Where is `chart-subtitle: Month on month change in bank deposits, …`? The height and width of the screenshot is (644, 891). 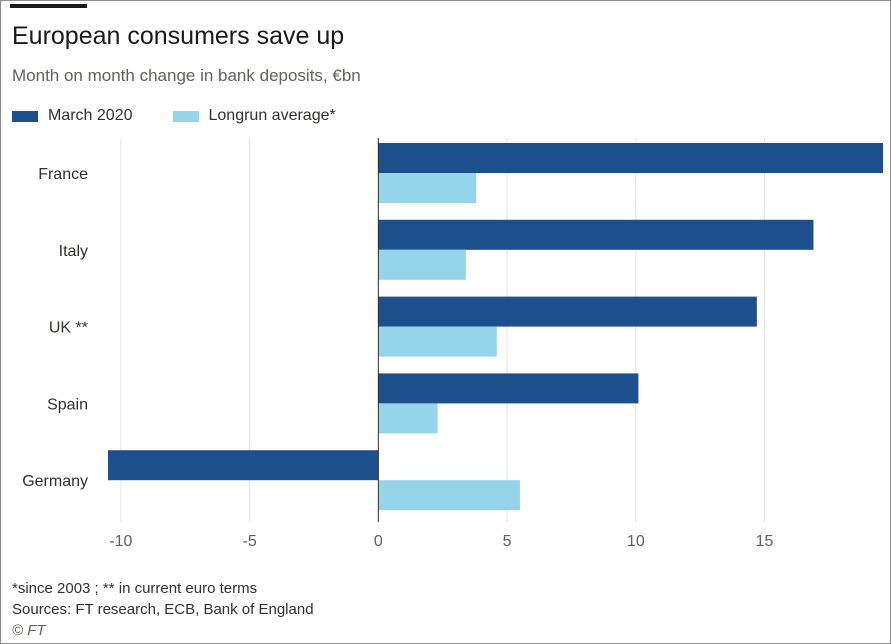 chart-subtitle: Month on month change in bank deposits, … is located at coordinates (186, 75).